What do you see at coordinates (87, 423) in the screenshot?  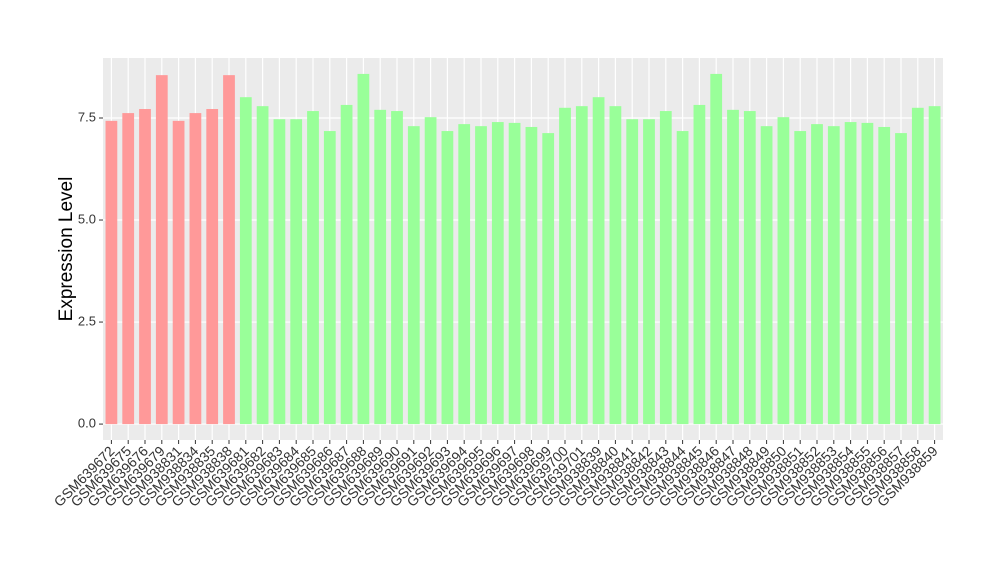 I see `y-tick-label: 0.0` at bounding box center [87, 423].